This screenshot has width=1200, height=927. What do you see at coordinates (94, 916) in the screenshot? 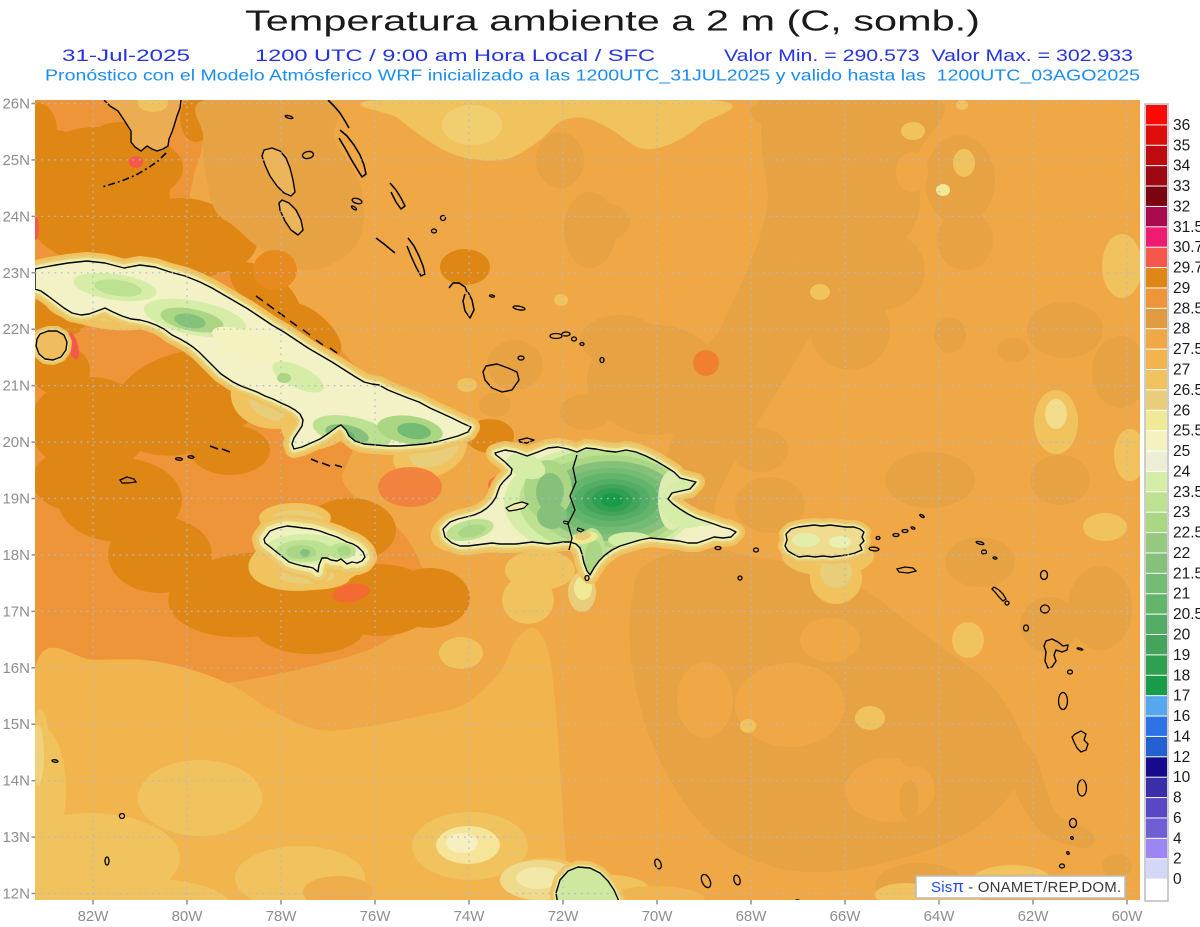
I see `svg-text: 82W` at bounding box center [94, 916].